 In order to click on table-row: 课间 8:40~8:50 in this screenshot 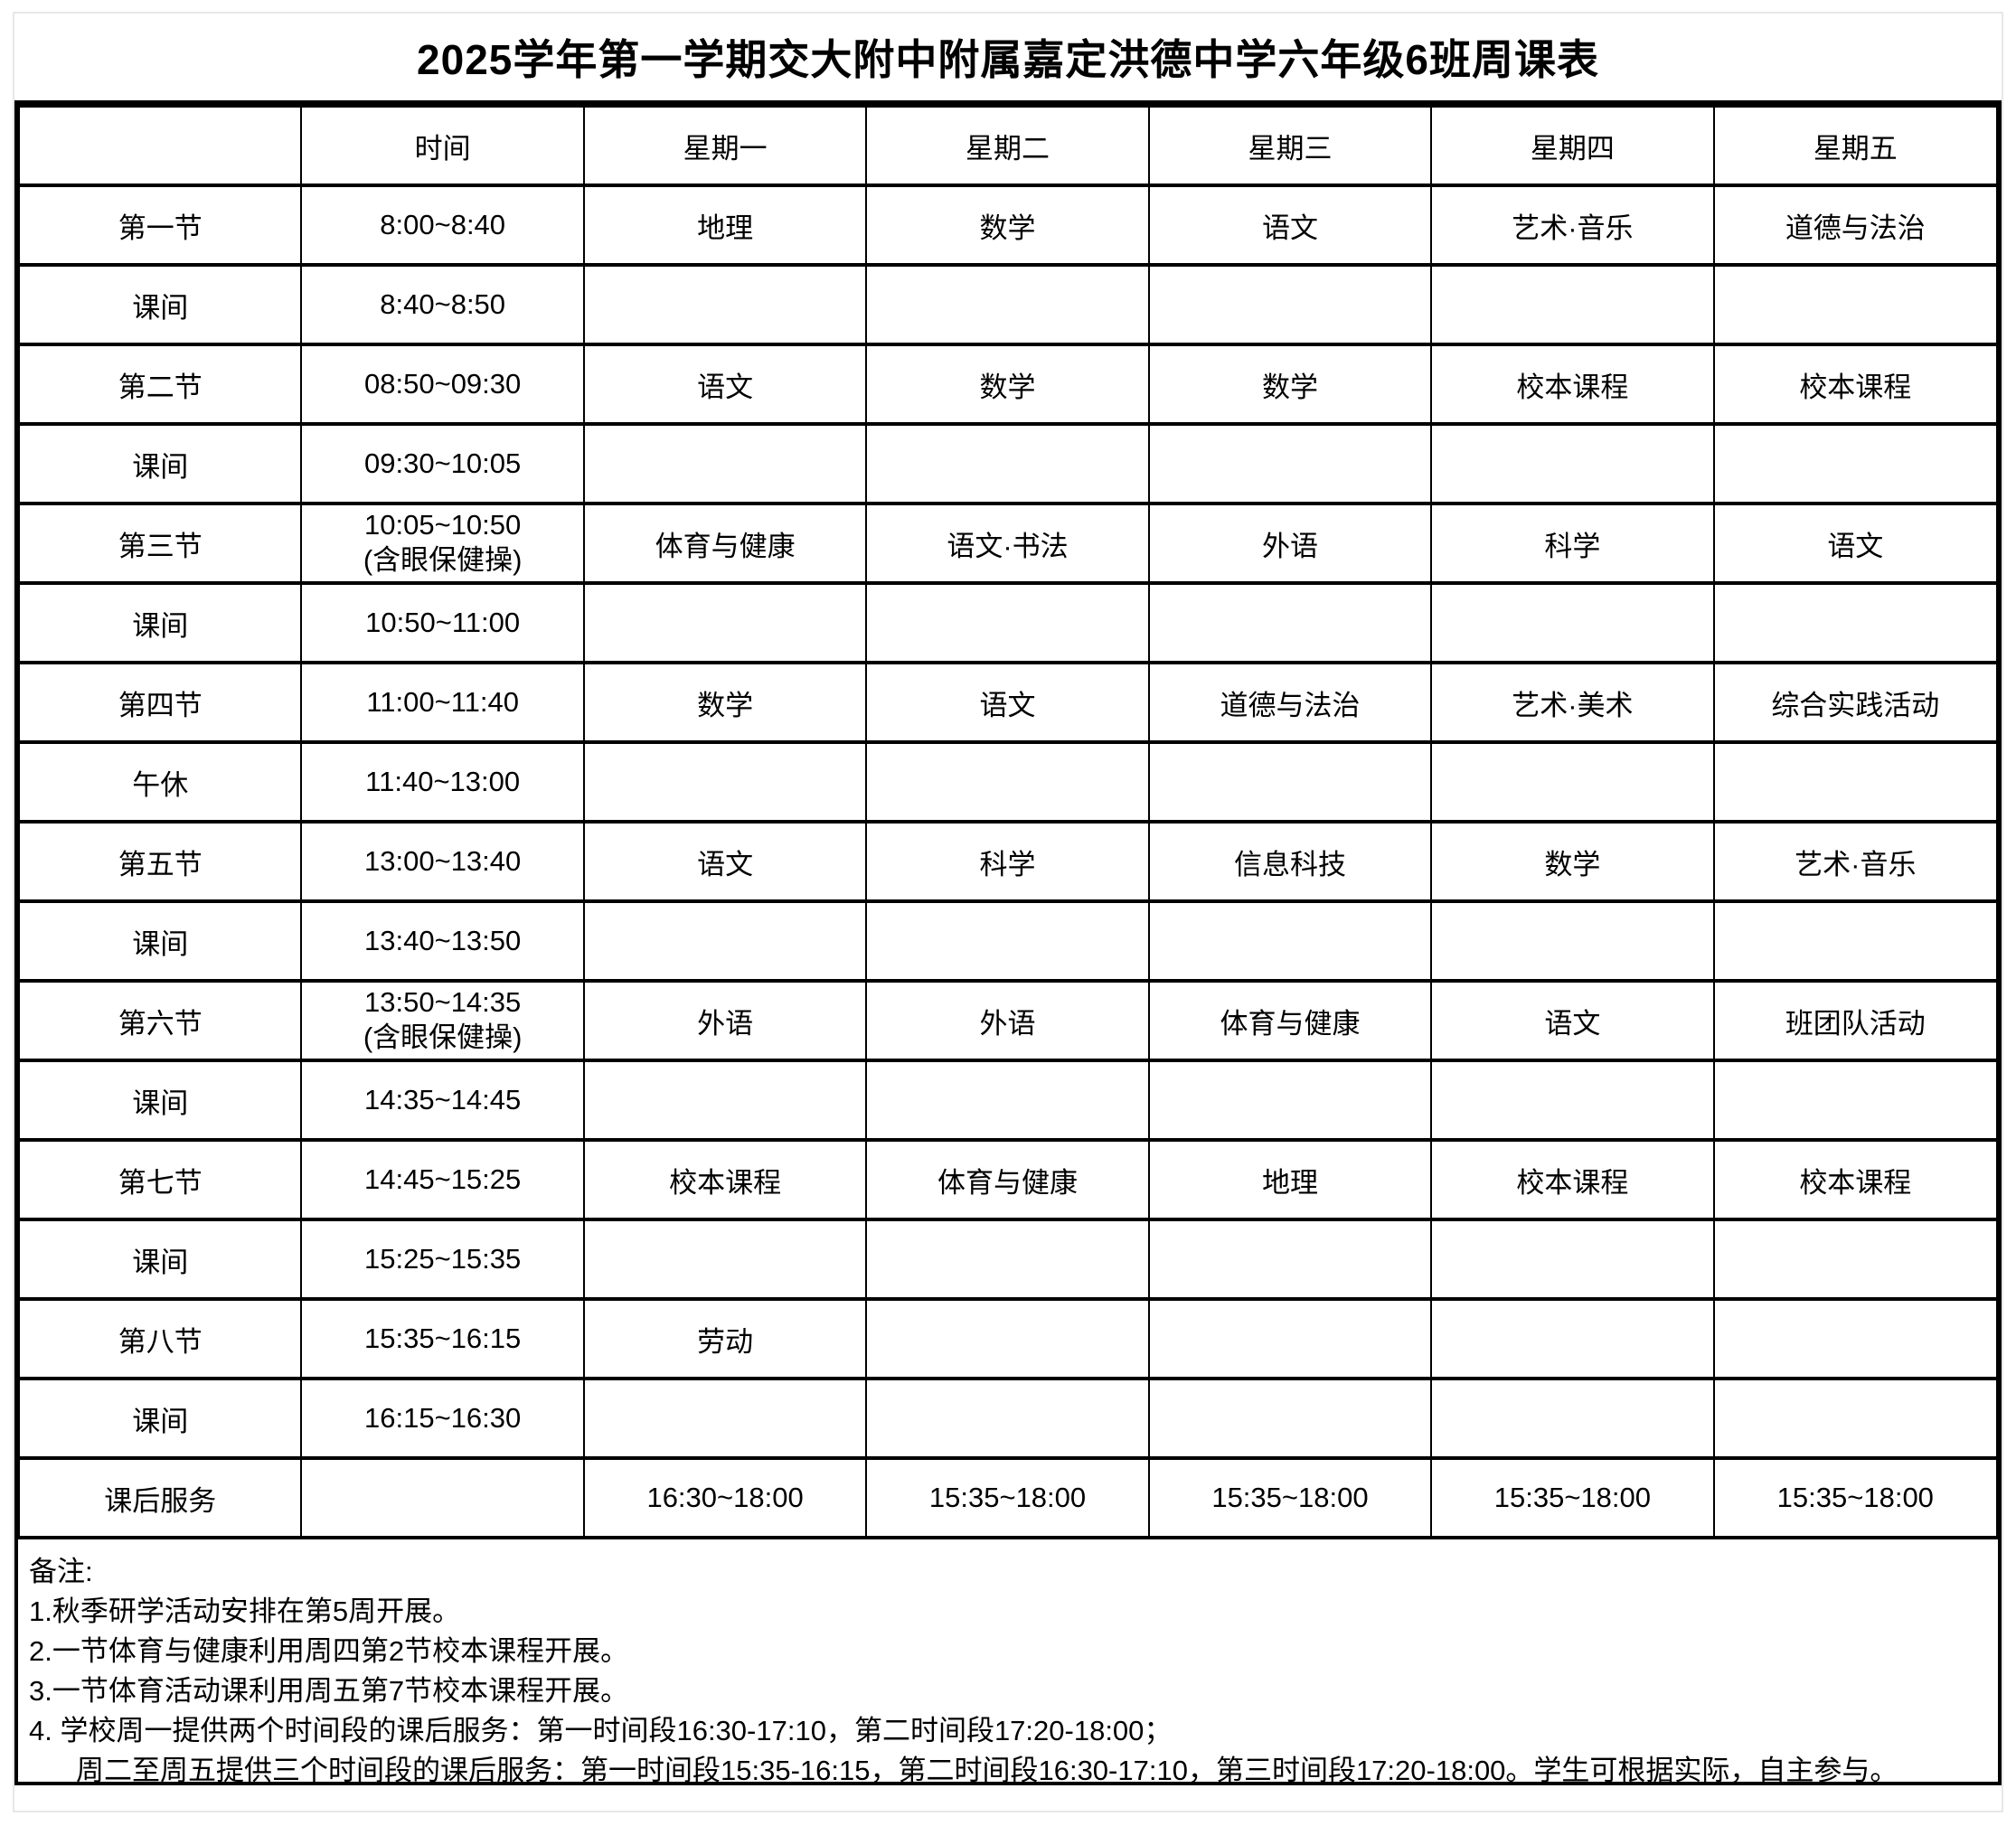, I will do `click(1008, 304)`.